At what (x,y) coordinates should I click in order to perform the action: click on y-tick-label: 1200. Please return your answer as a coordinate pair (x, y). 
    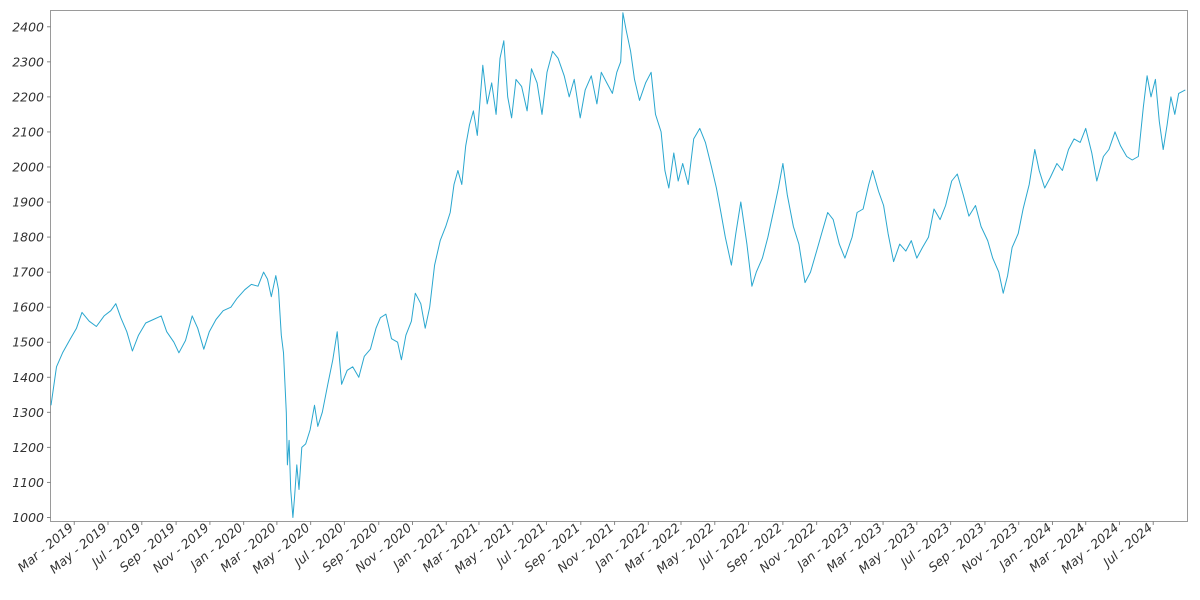
    Looking at the image, I should click on (28, 447).